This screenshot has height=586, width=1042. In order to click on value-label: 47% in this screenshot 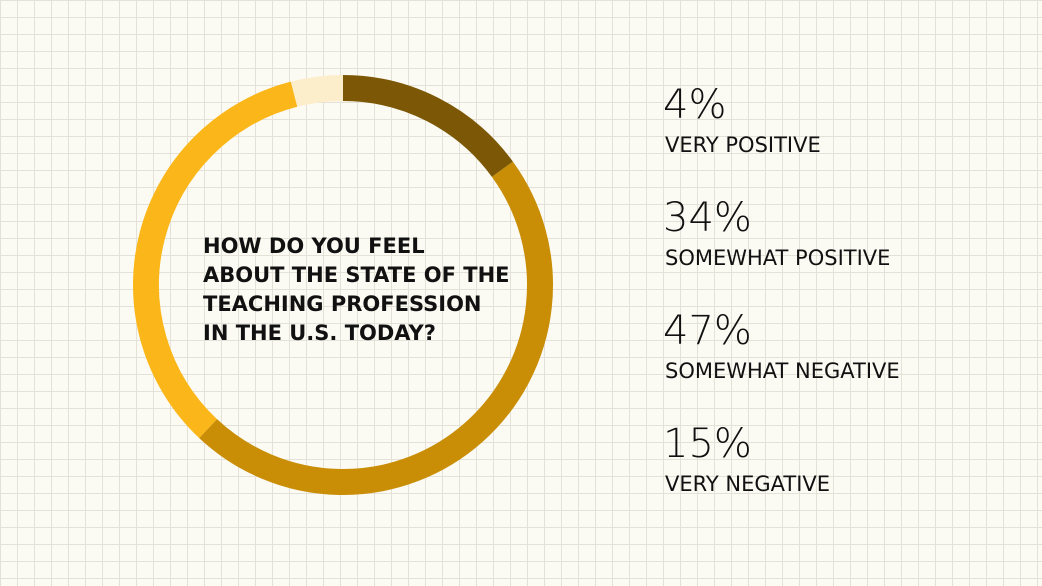, I will do `click(707, 331)`.